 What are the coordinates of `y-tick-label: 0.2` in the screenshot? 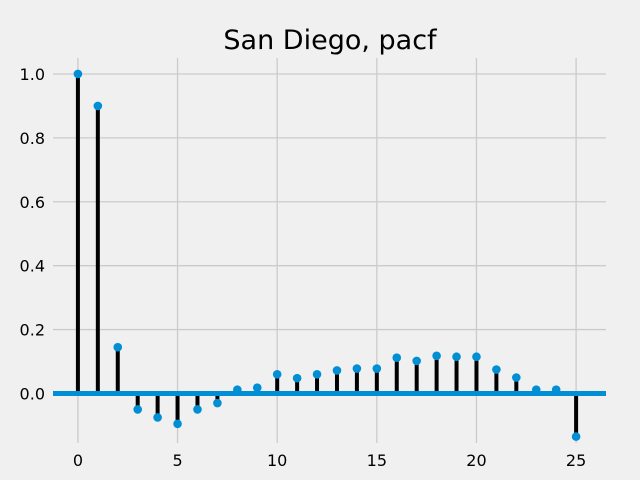 It's located at (32, 330).